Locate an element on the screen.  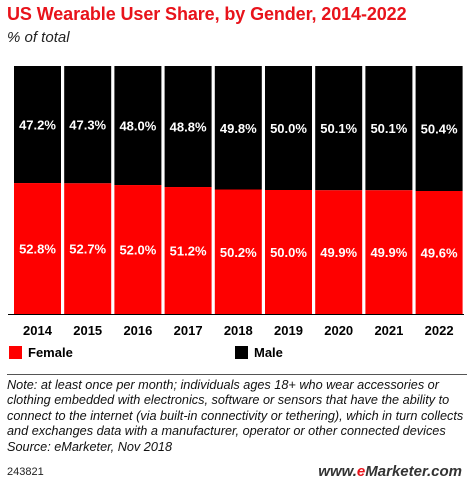
x-tick-2015: 2015 is located at coordinates (87, 330).